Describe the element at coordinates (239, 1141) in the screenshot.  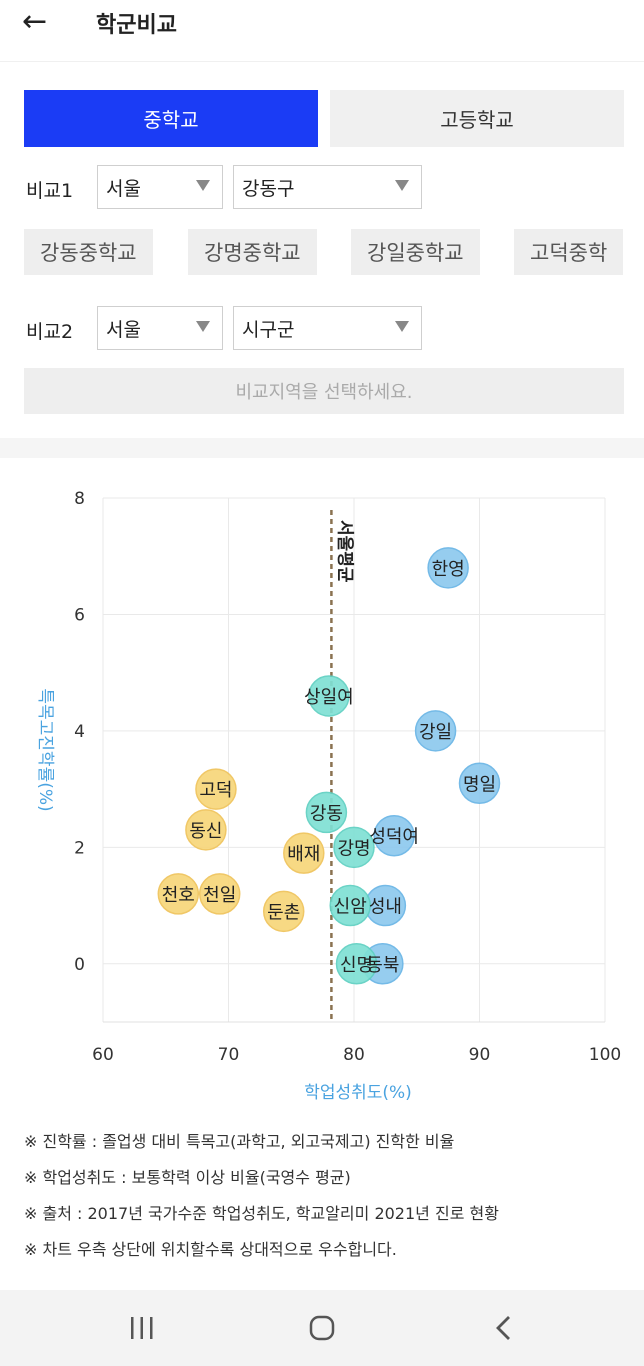
I see `note-line: ※ 진학률 : 졸업생 대비 특목고(과학고, 외고국제고) 진학한 비율` at that location.